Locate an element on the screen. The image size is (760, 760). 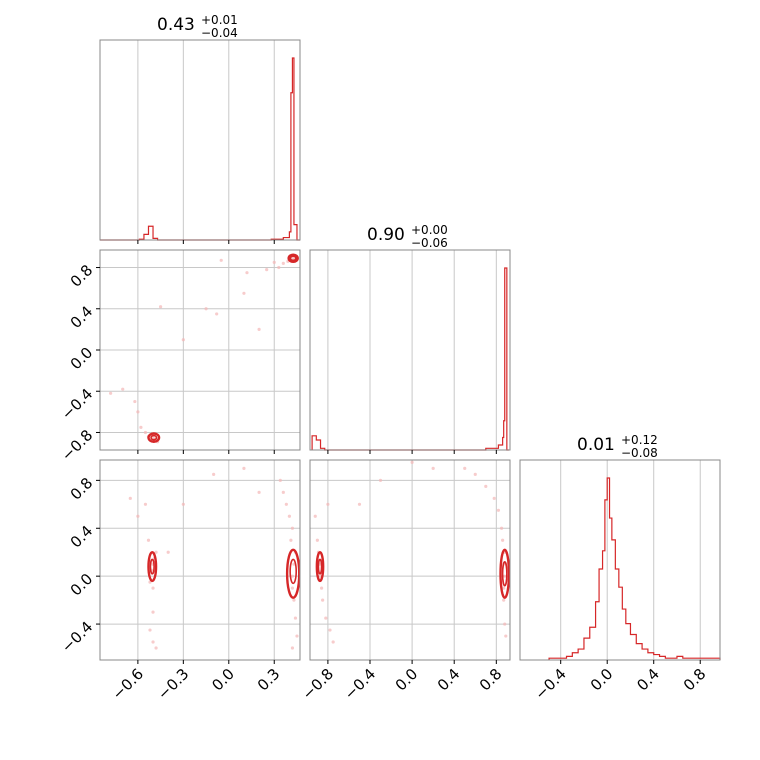
y-tick-label: 0.4 is located at coordinates (82, 537).